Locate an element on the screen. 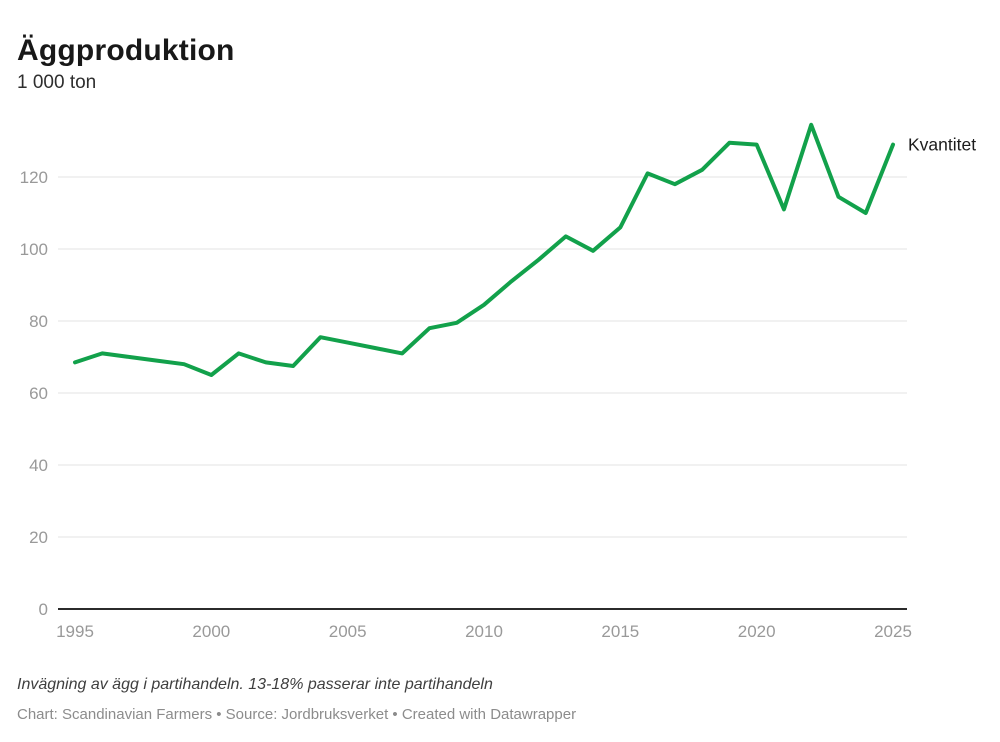 The width and height of the screenshot is (1000, 742). x-axis-tick-label-2005: 2005 is located at coordinates (348, 631).